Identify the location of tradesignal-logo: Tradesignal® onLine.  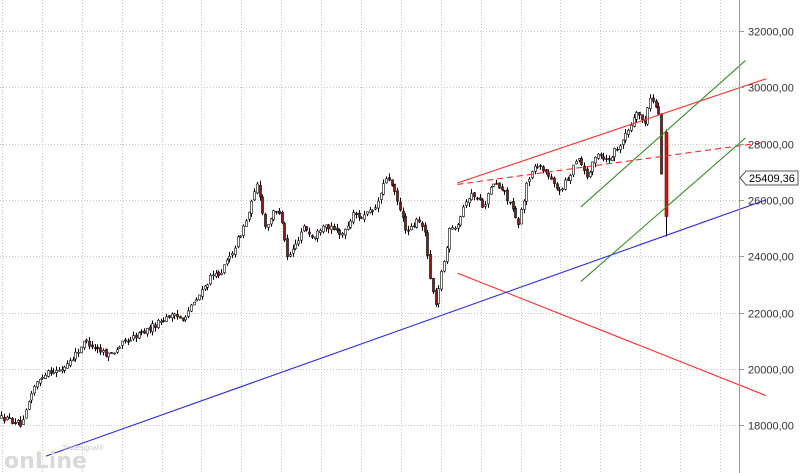
(54, 458).